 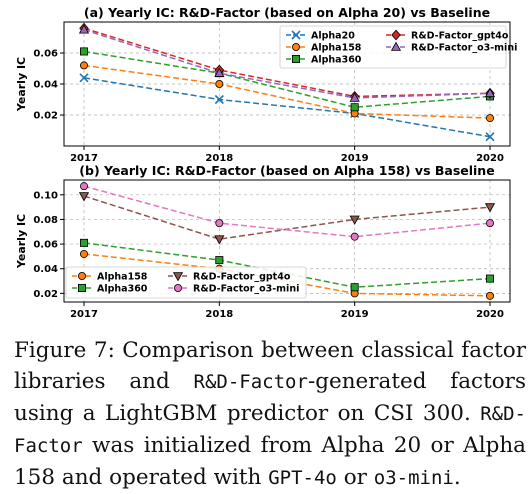 I want to click on chart-b-ytick-label-2: 0.06, so click(x=45, y=245).